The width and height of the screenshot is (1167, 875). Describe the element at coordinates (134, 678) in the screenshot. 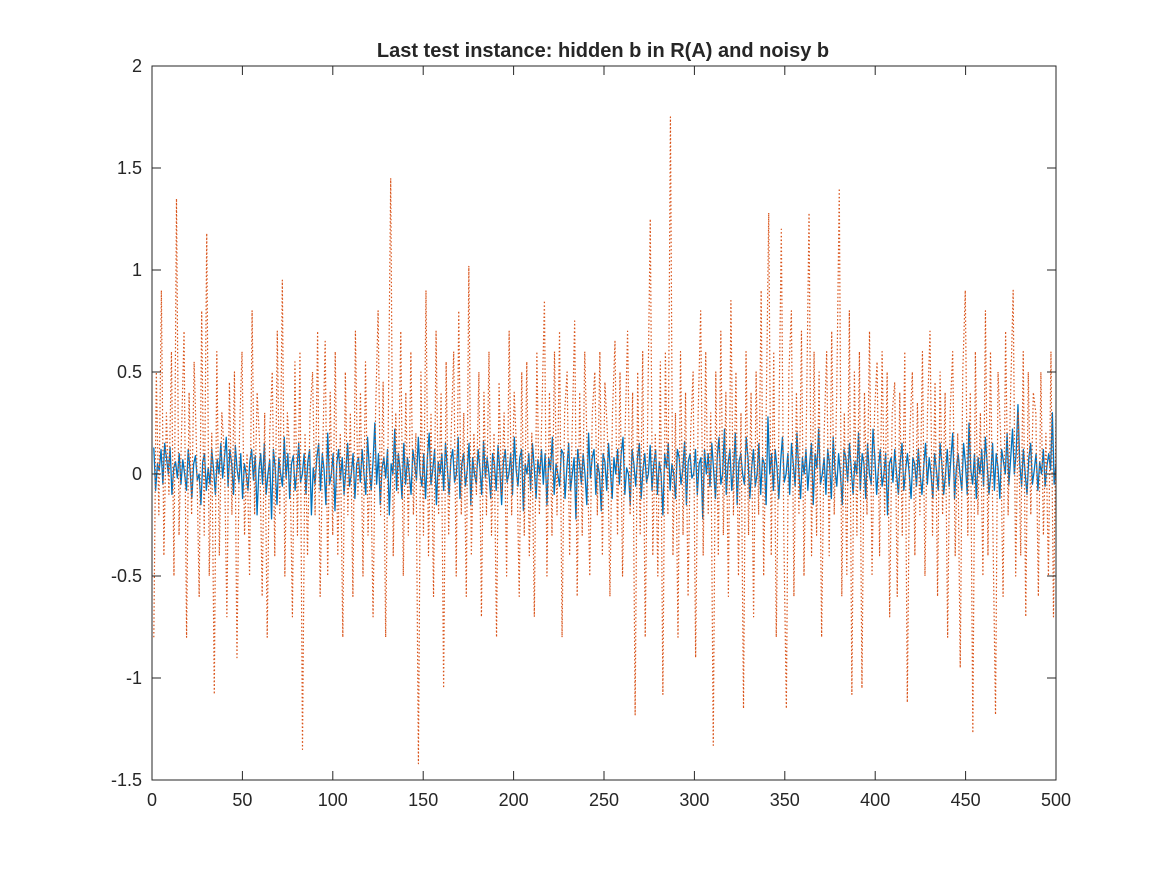

I see `y-tick-label: -1` at that location.